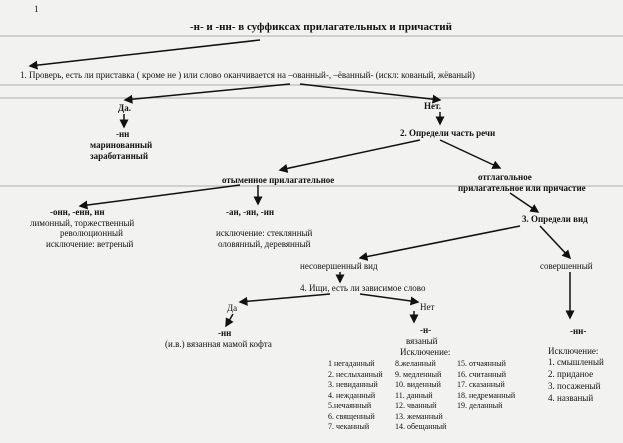 The image size is (623, 443). Describe the element at coordinates (480, 405) in the screenshot. I see `exception-word: 19. деланный` at that location.